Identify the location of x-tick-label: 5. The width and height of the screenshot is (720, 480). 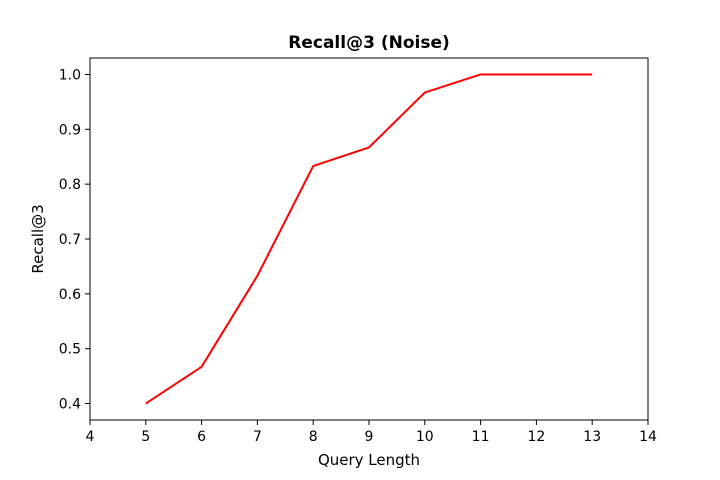
(145, 437).